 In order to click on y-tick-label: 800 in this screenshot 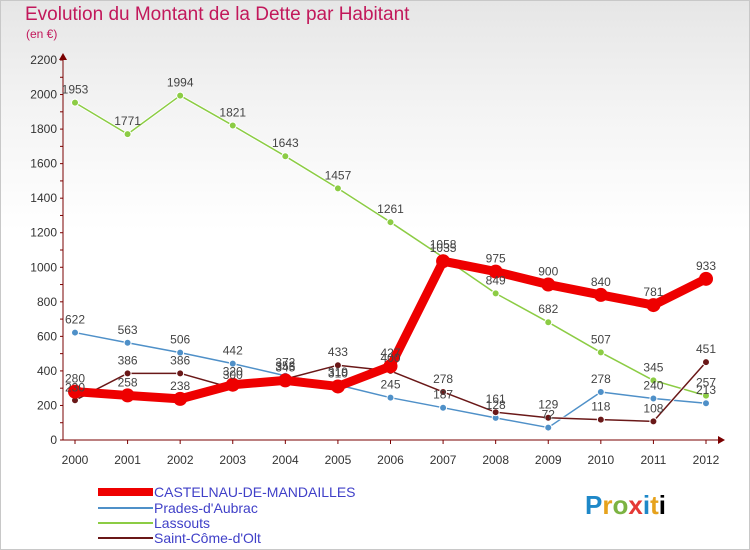, I will do `click(47, 302)`.